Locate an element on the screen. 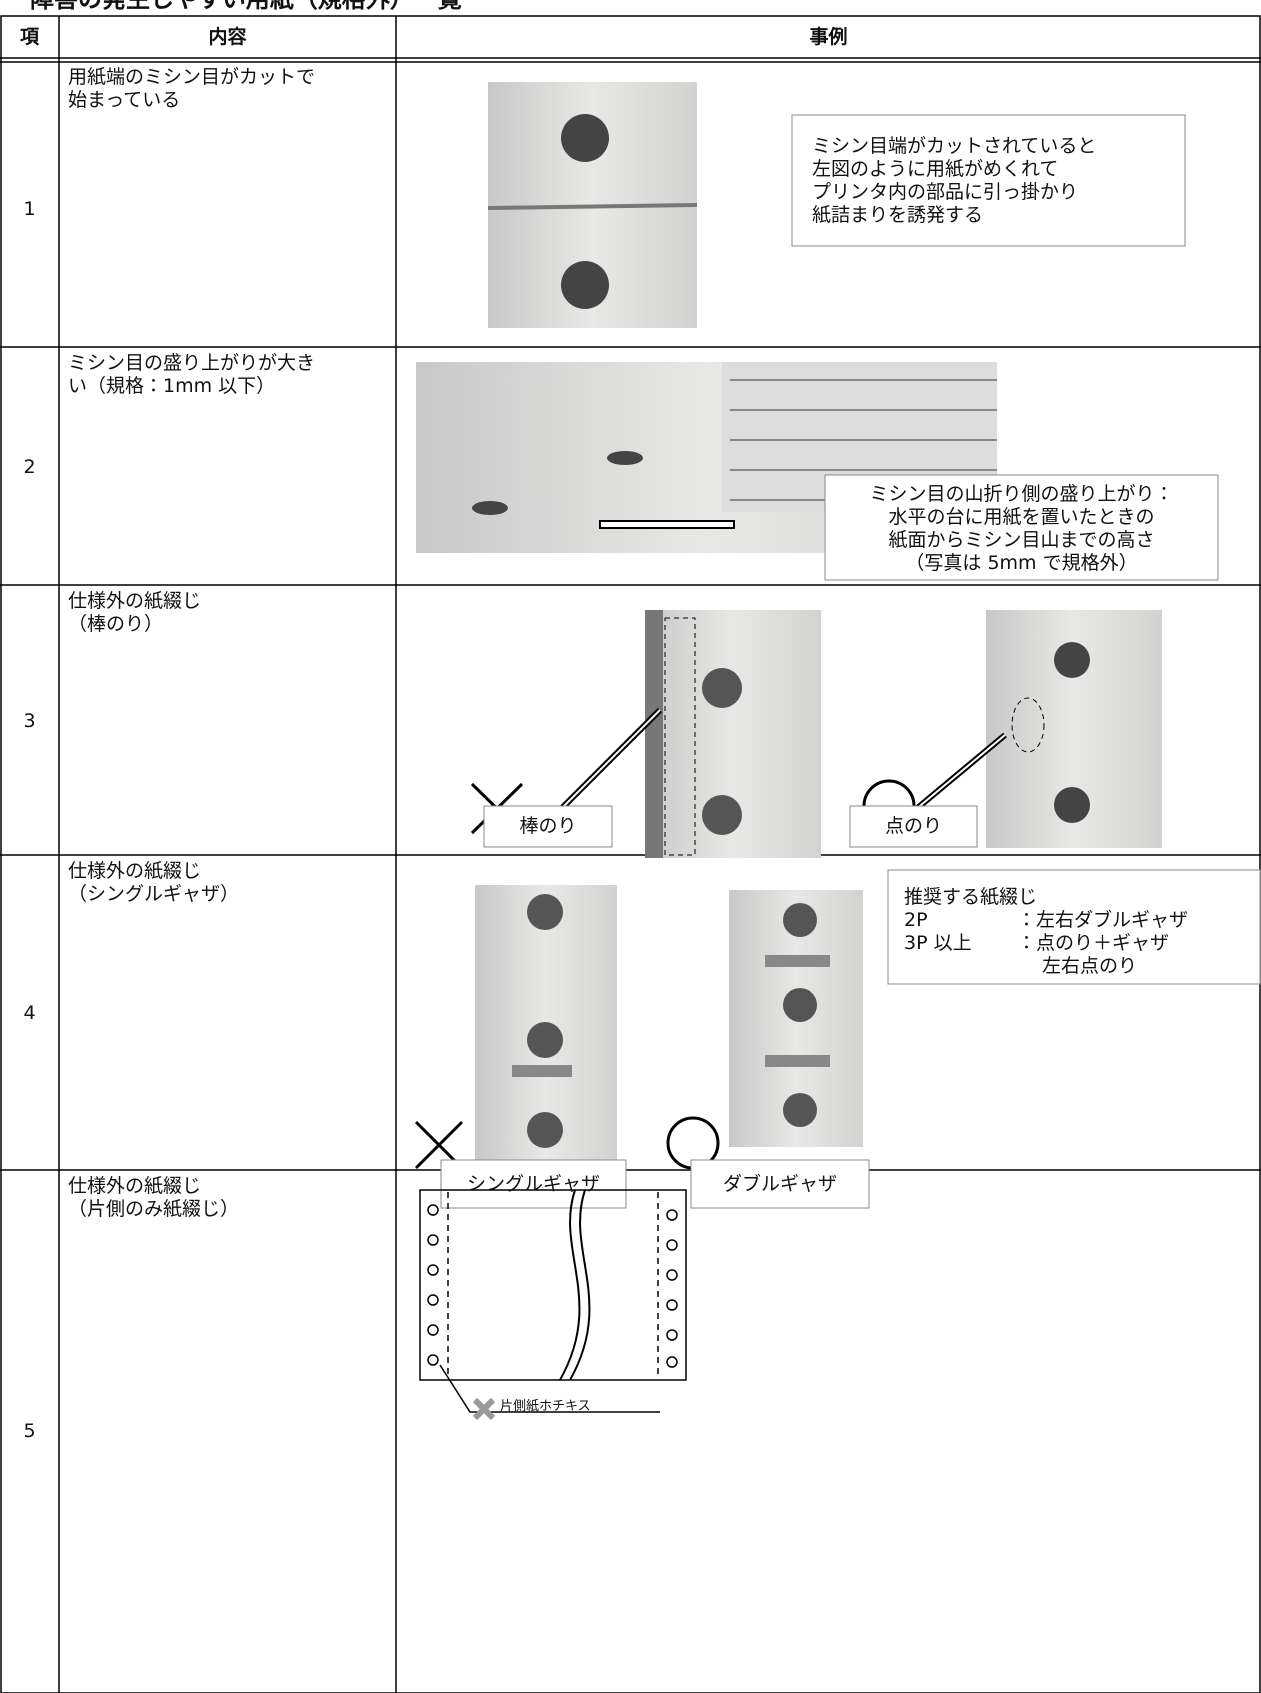  note-title: 推奨する紙綴じ is located at coordinates (971, 897).